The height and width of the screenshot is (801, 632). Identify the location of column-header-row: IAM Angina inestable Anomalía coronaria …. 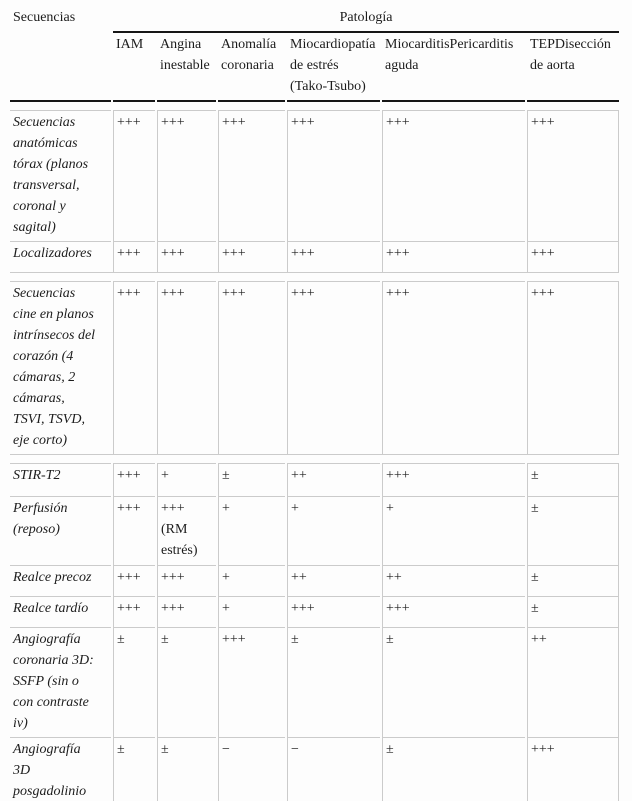
(315, 67).